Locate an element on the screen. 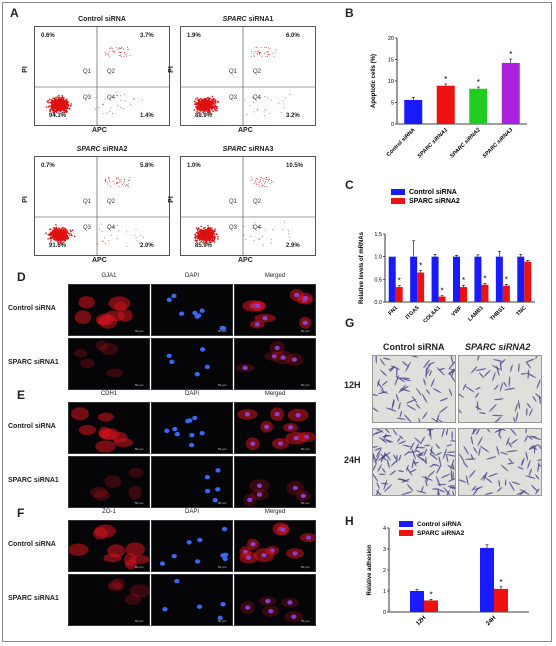  y-axis-label: Relative adhesion is located at coordinates (370, 569).